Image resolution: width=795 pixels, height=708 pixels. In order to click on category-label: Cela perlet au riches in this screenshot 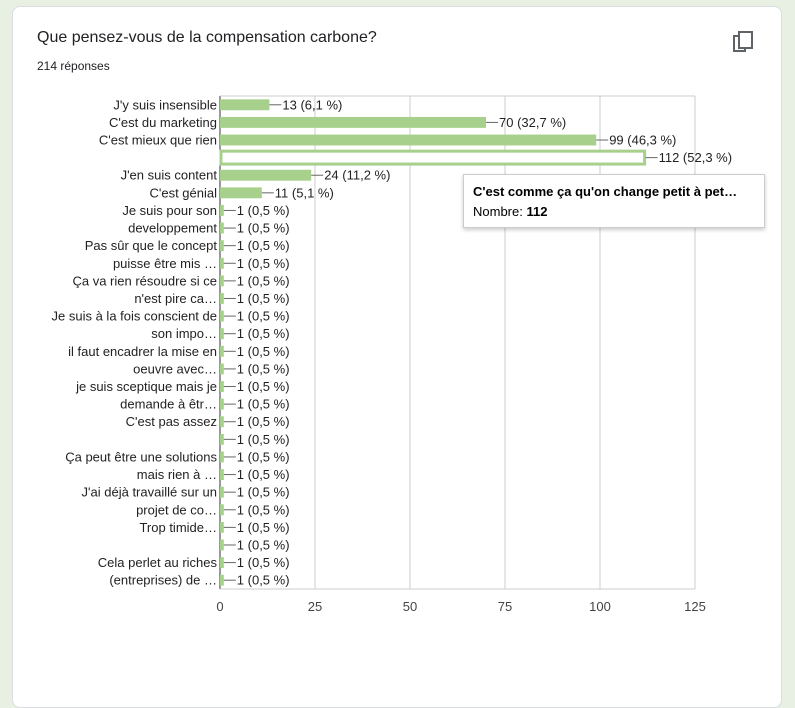, I will do `click(158, 562)`.